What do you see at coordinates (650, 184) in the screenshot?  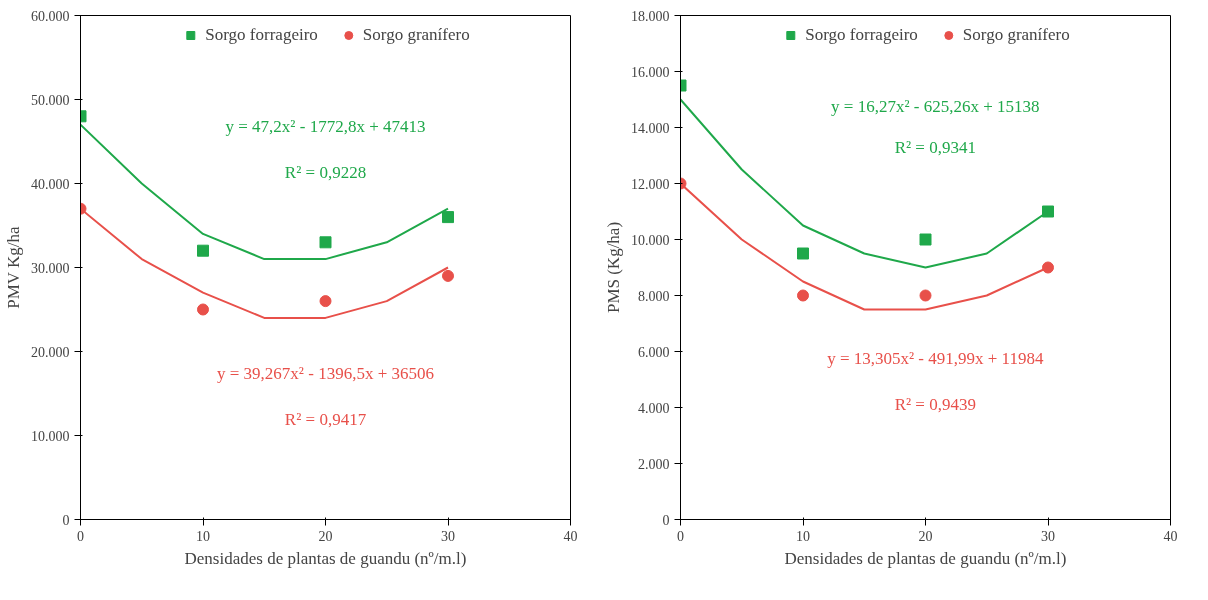 I see `y-tick-label: 12.000` at bounding box center [650, 184].